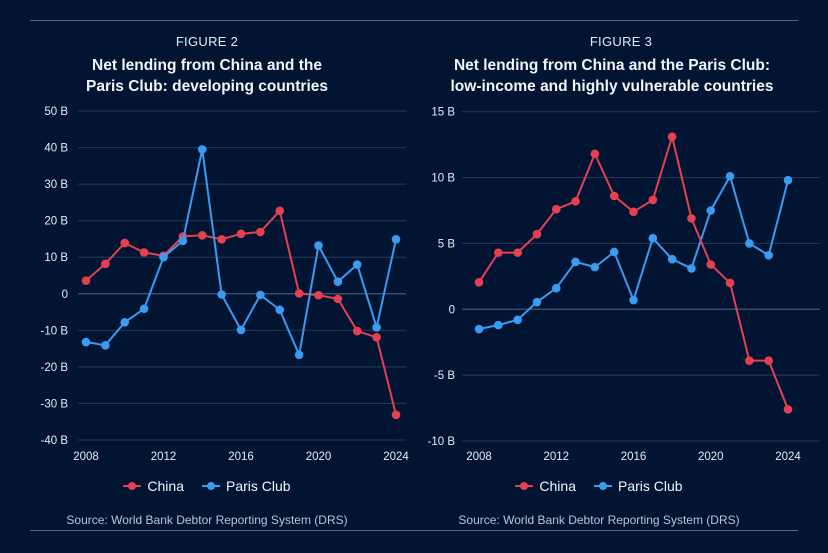 This screenshot has height=553, width=828. What do you see at coordinates (788, 457) in the screenshot?
I see `x-tick-label: 2024` at bounding box center [788, 457].